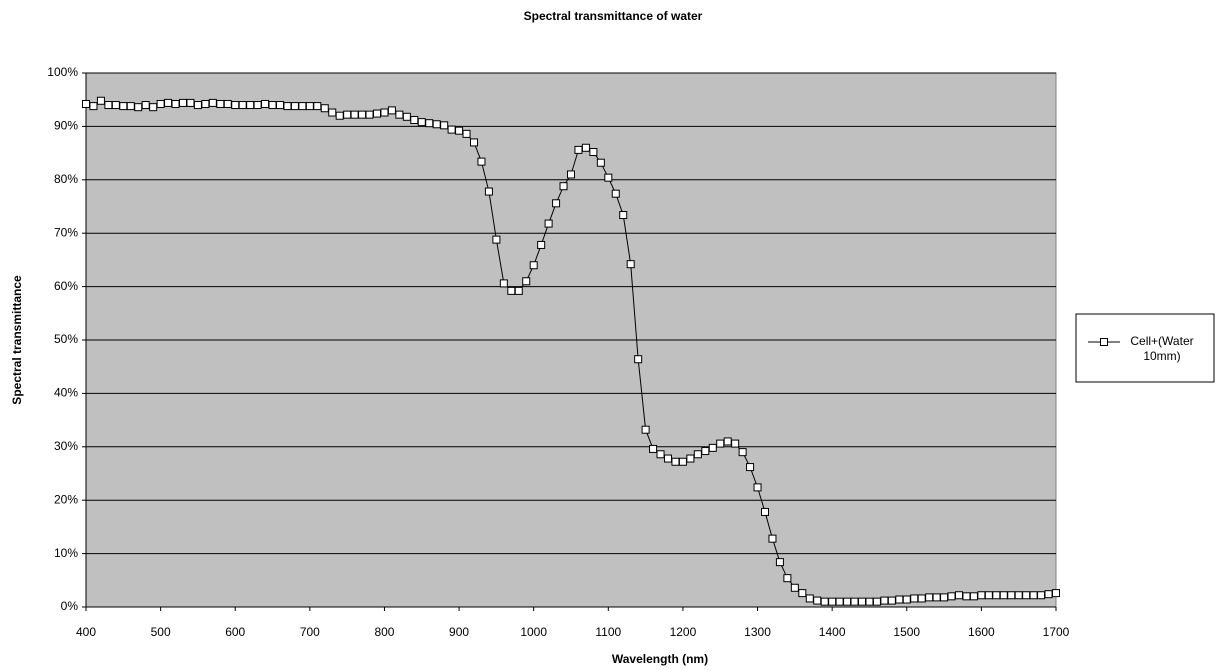 The image size is (1226, 670). What do you see at coordinates (66, 286) in the screenshot?
I see `y-tick-label: 60%` at bounding box center [66, 286].